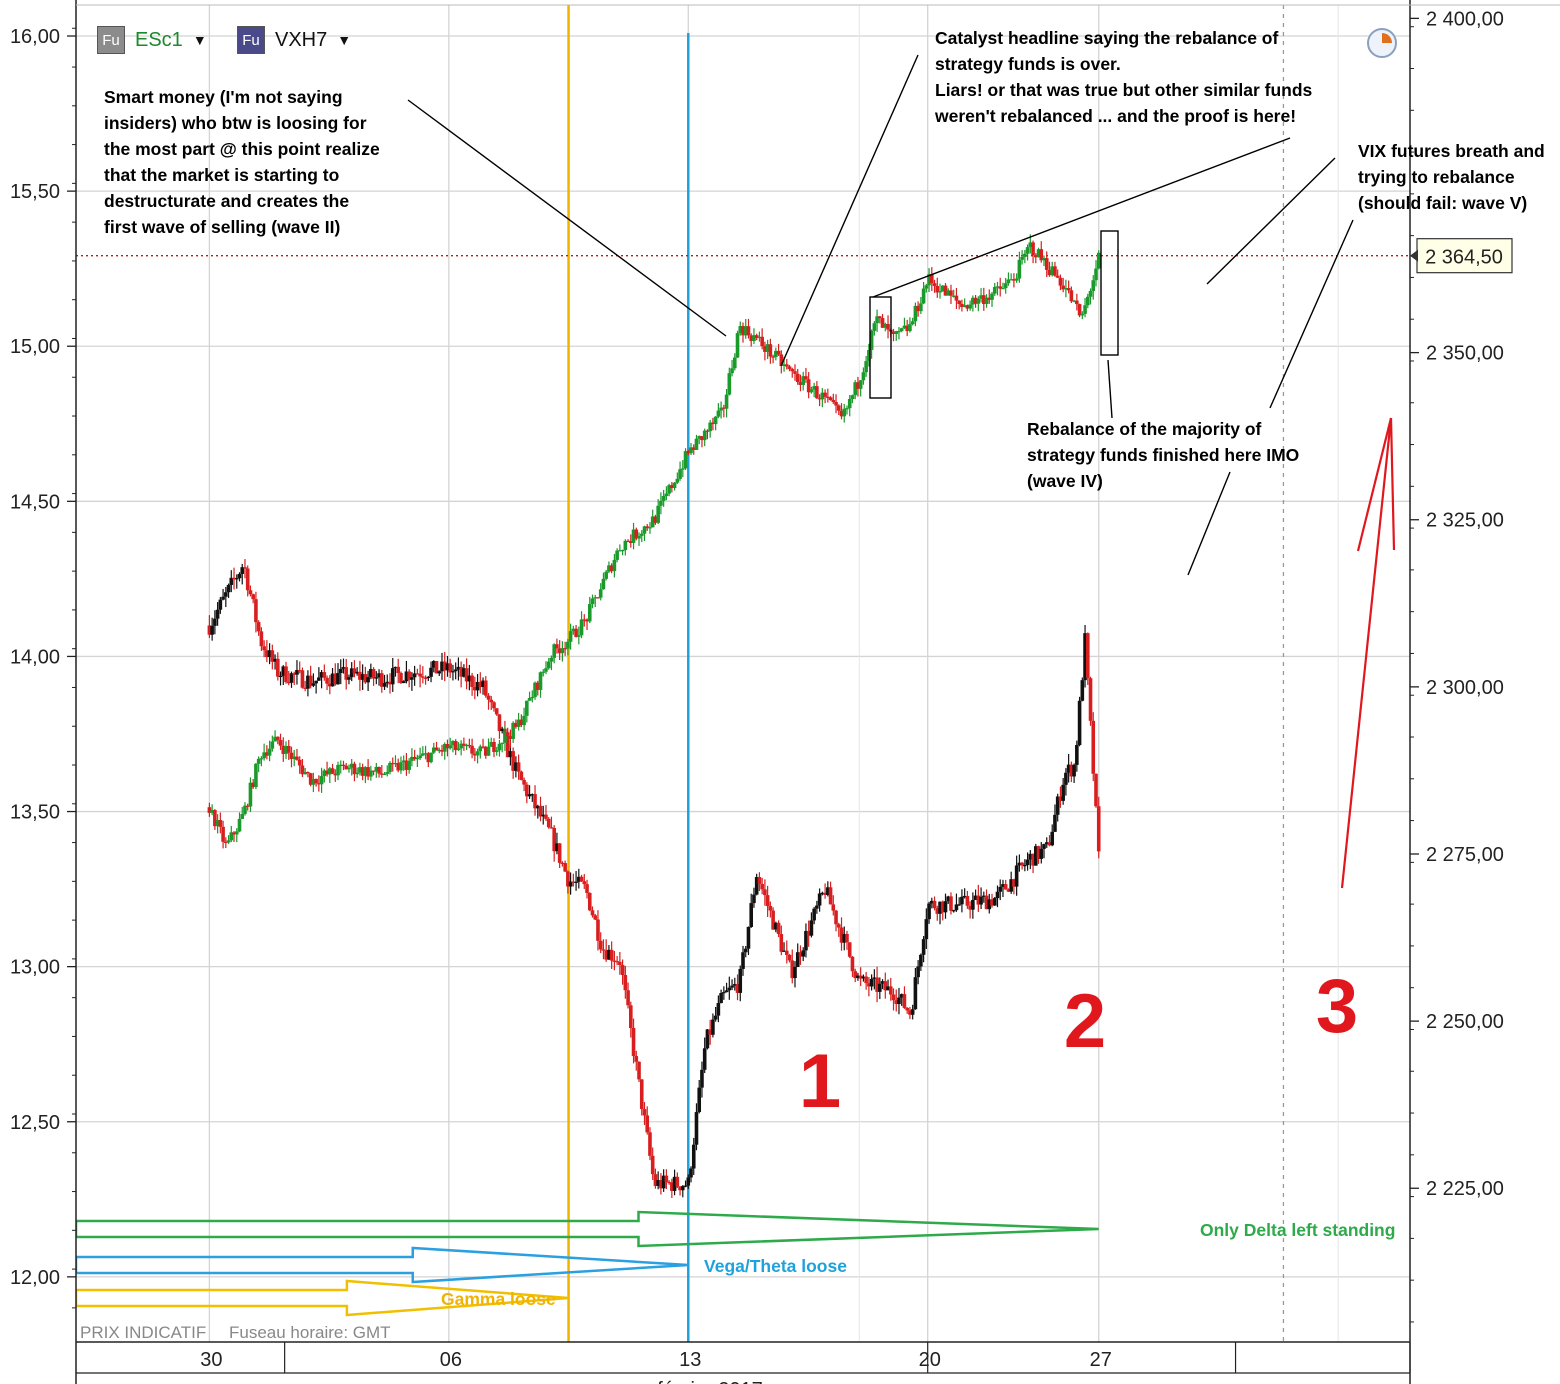 Image resolution: width=1560 pixels, height=1384 pixels. I want to click on instrument-selector-vxh7: Fu VXH7 ▼, so click(294, 40).